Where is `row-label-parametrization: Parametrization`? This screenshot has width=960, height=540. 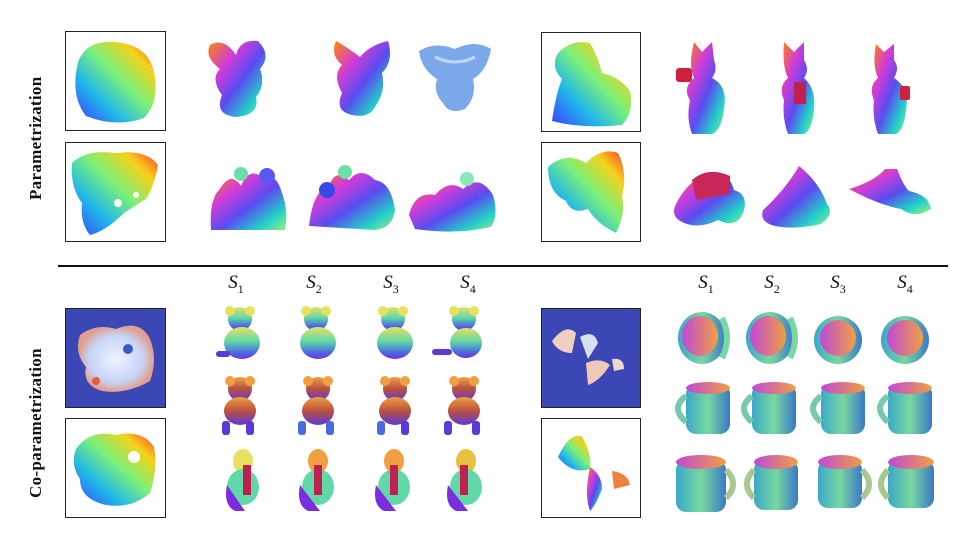
row-label-parametrization: Parametrization is located at coordinates (35, 138).